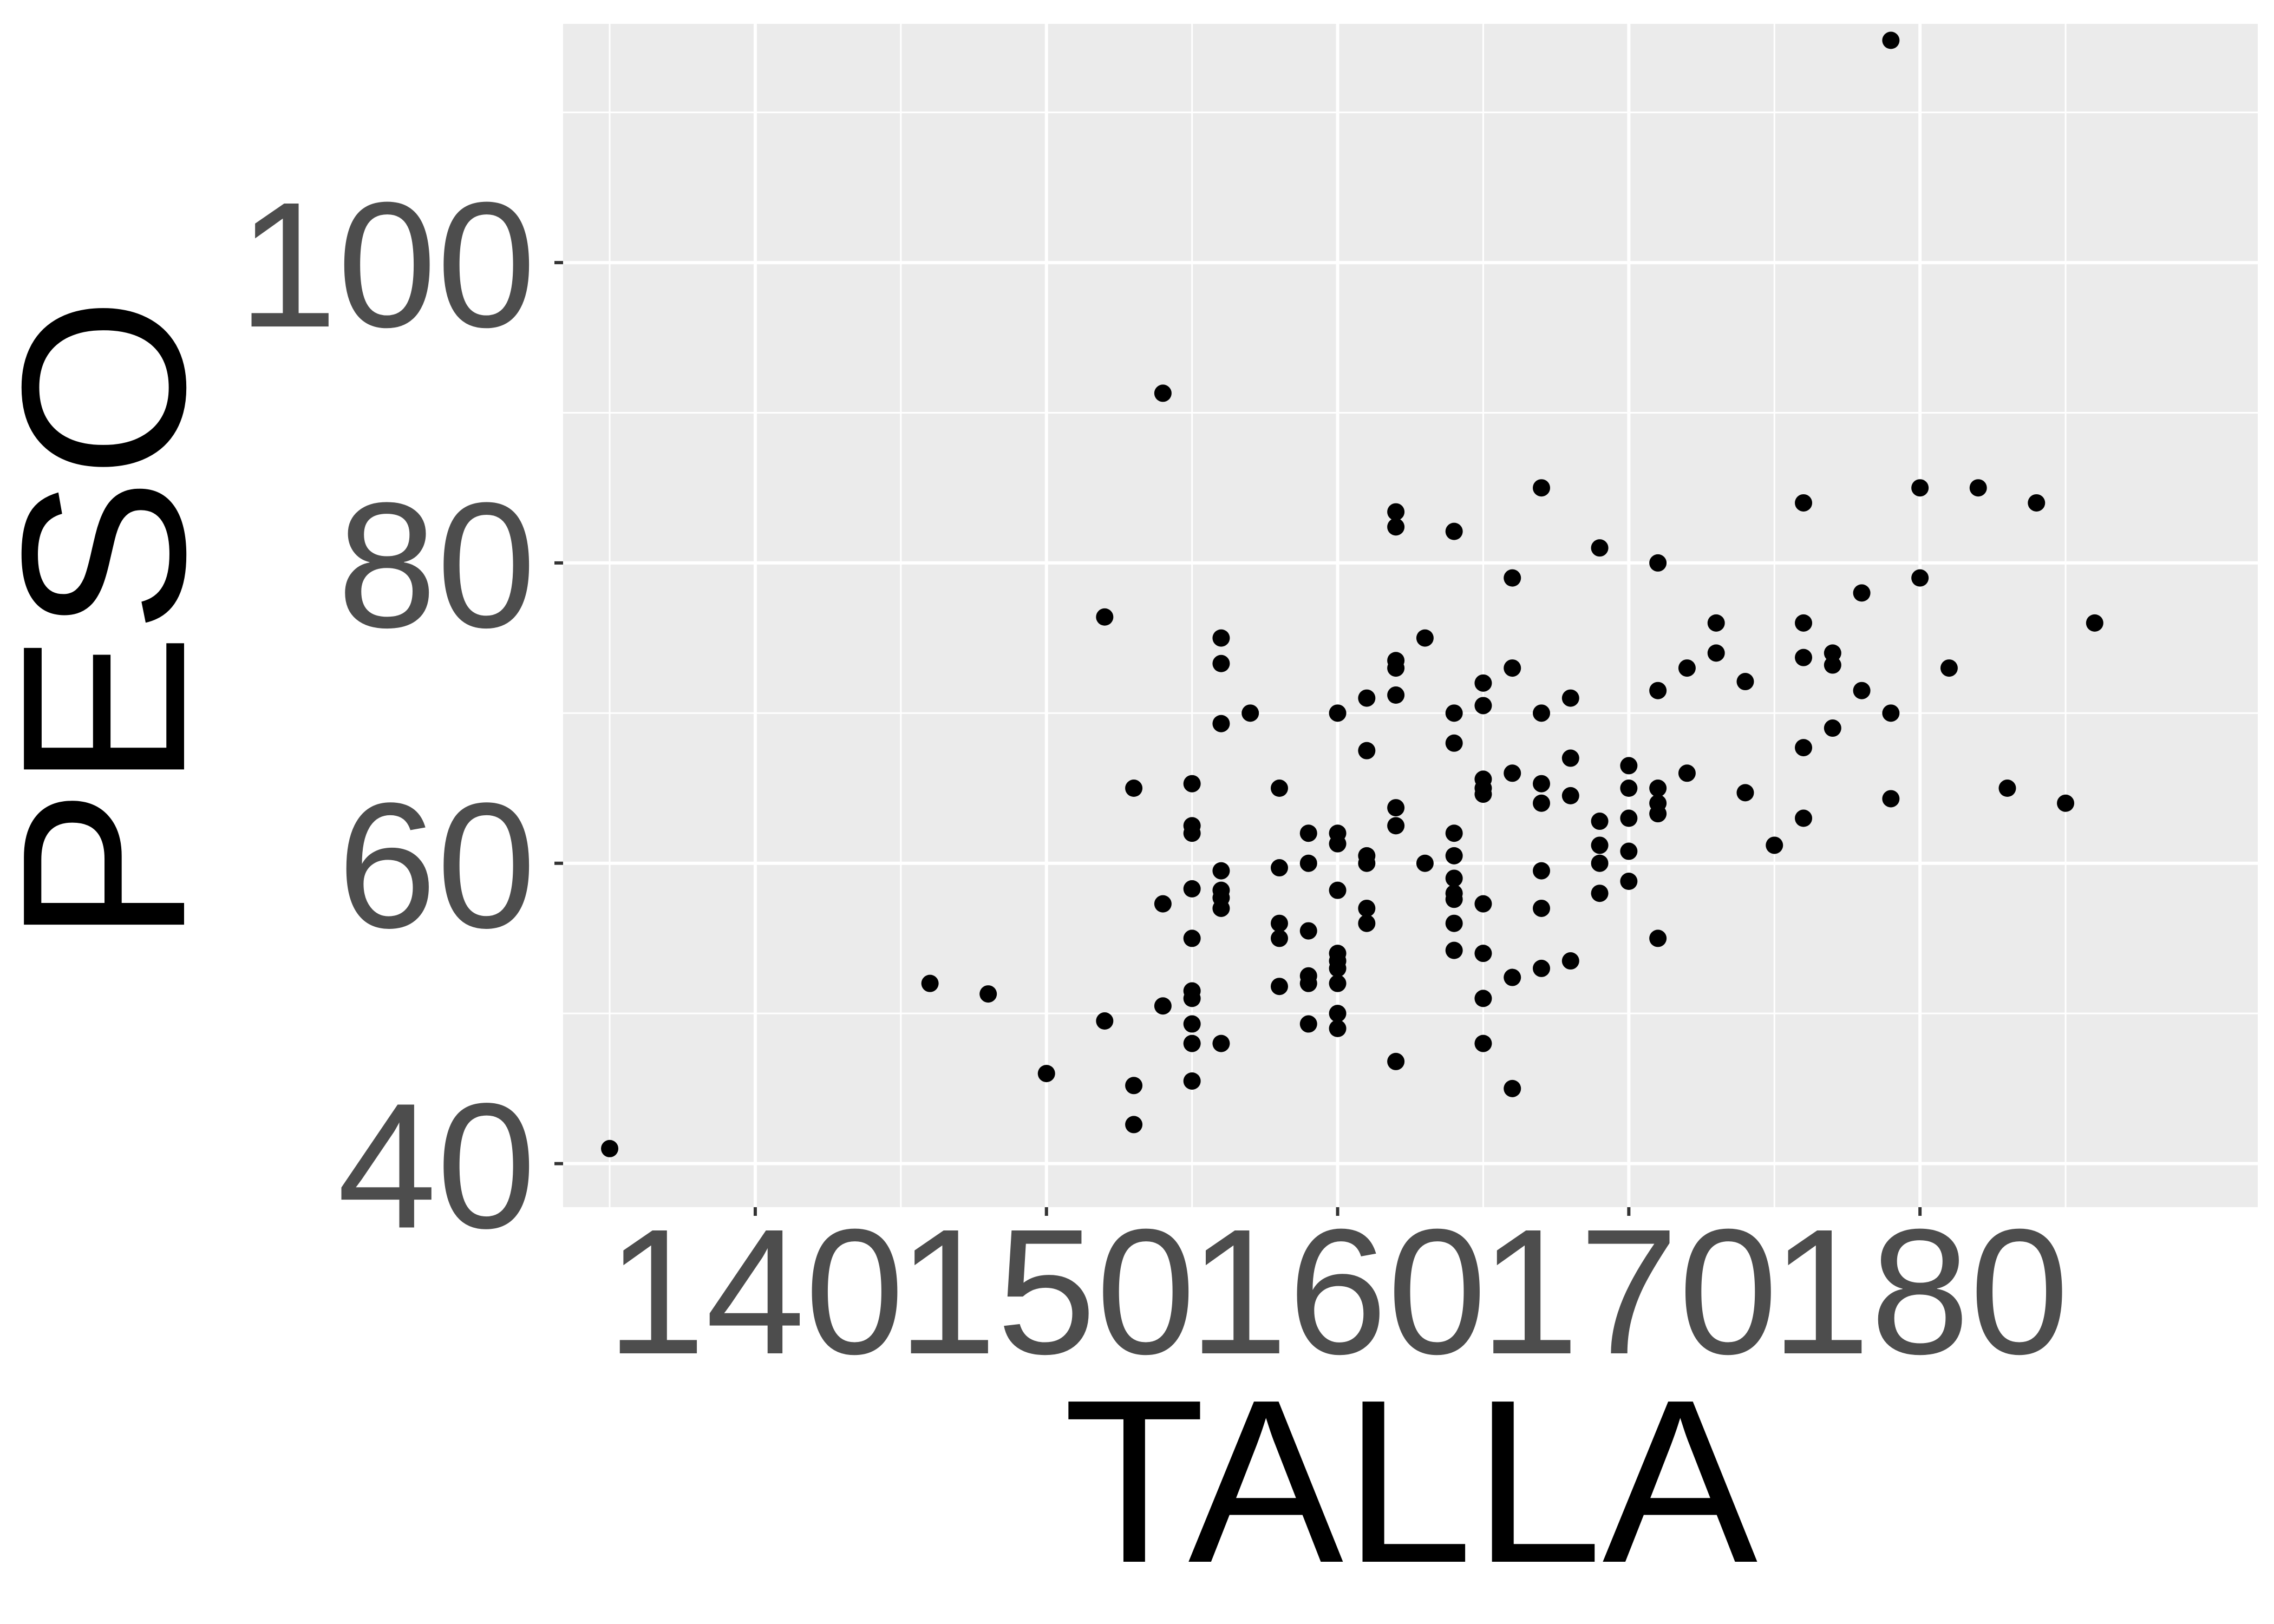 The image size is (2274, 1624). What do you see at coordinates (437, 1166) in the screenshot?
I see `y-tick-label: 40` at bounding box center [437, 1166].